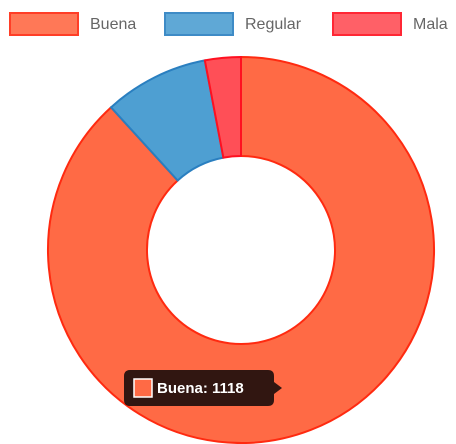 This screenshot has height=444, width=456. Describe the element at coordinates (143, 388) in the screenshot. I see `tooltip-swatch` at that location.